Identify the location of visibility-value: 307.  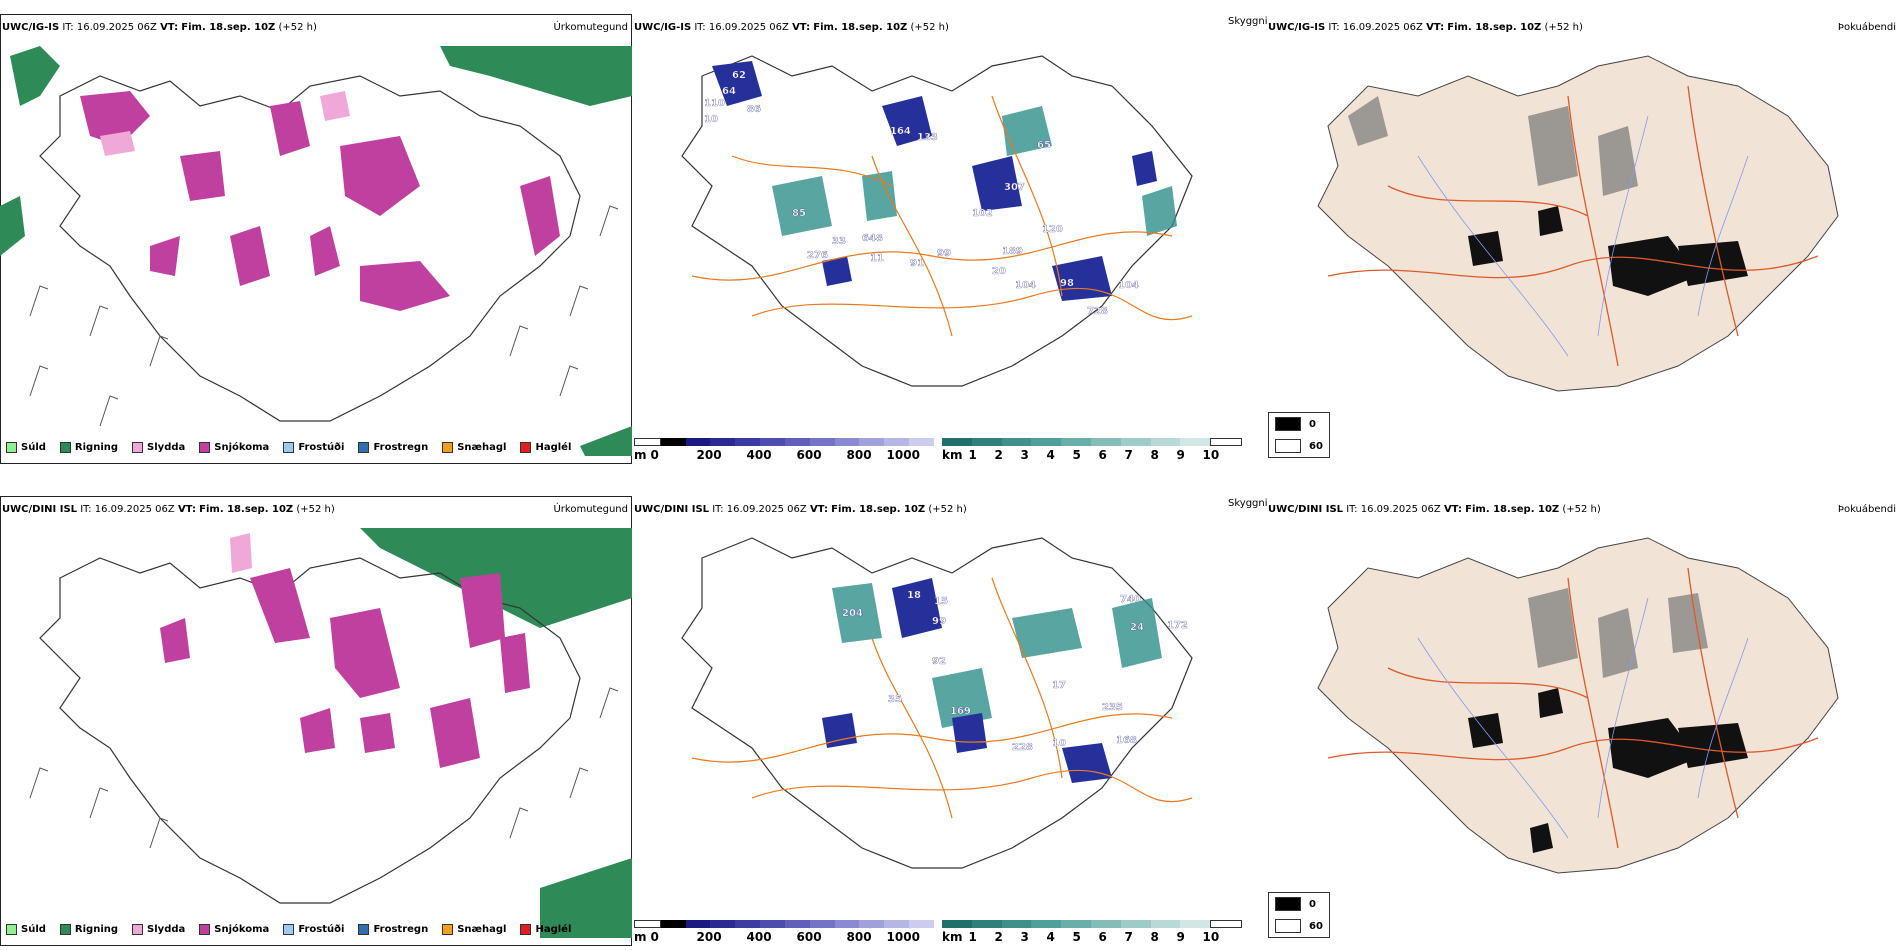
(1014, 187).